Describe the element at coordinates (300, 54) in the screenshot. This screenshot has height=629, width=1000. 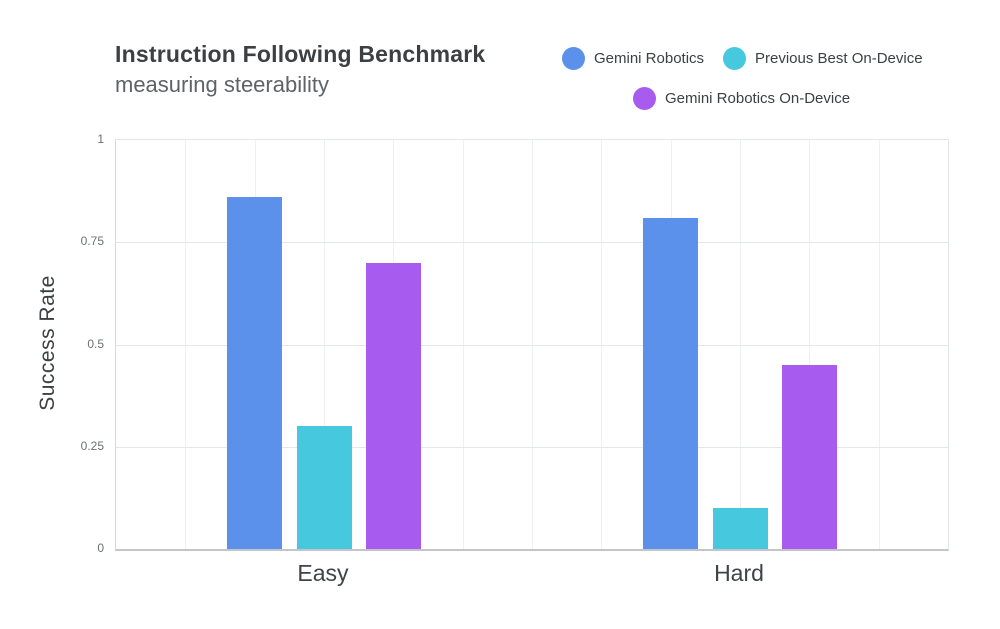
I see `chart-title: Instruction Following Benchmark` at that location.